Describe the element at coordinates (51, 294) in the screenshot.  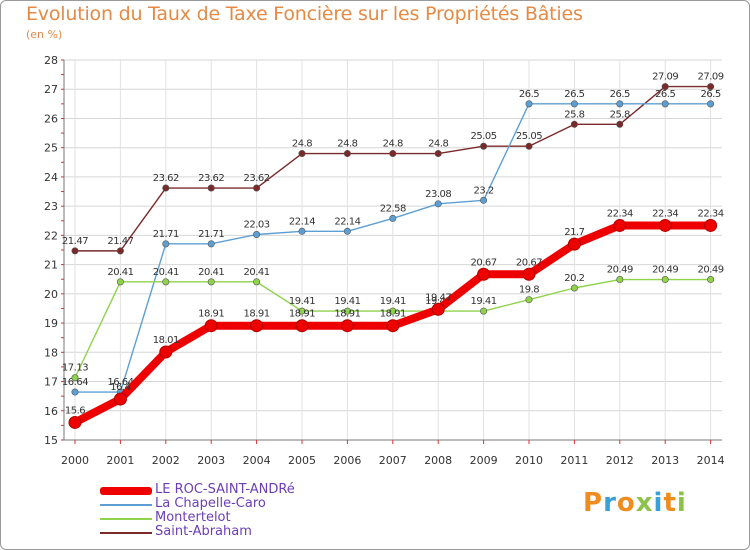
I see `y-tick-label: 20` at that location.